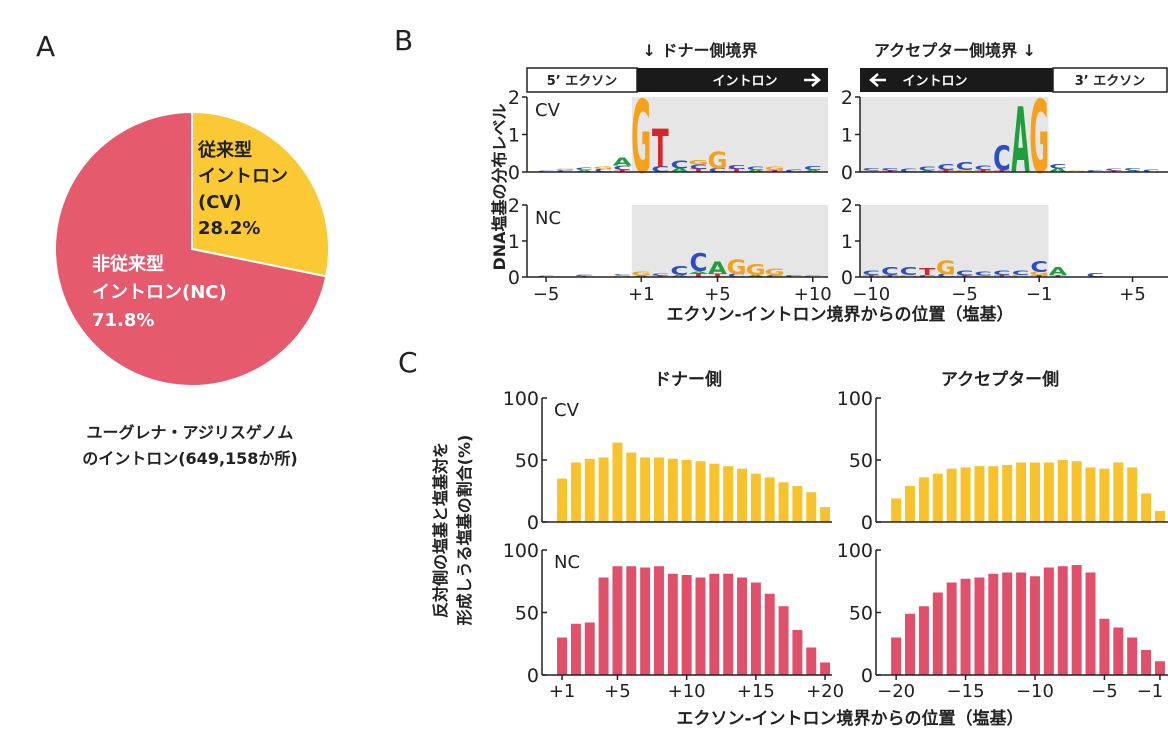 This screenshot has width=1168, height=742. What do you see at coordinates (243, 176) in the screenshot?
I see `slice-label: イントロン` at bounding box center [243, 176].